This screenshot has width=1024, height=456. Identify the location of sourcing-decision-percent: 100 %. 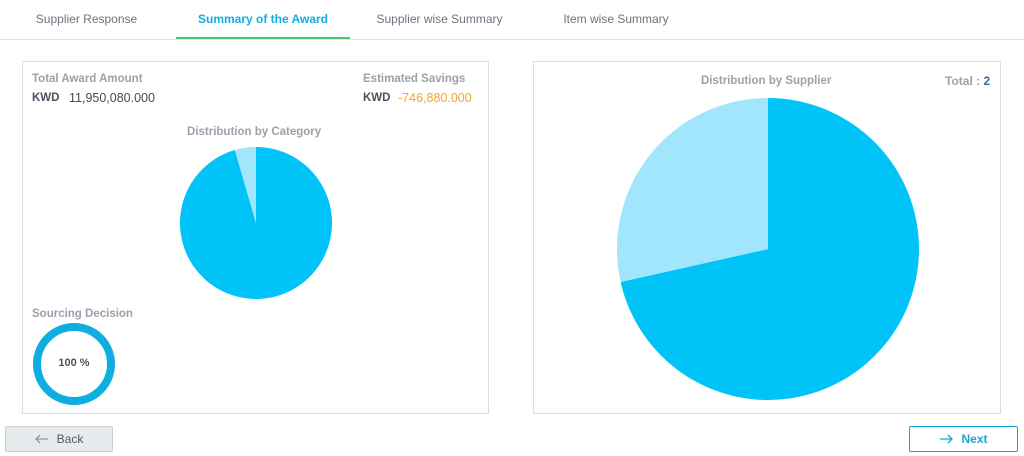
(74, 363).